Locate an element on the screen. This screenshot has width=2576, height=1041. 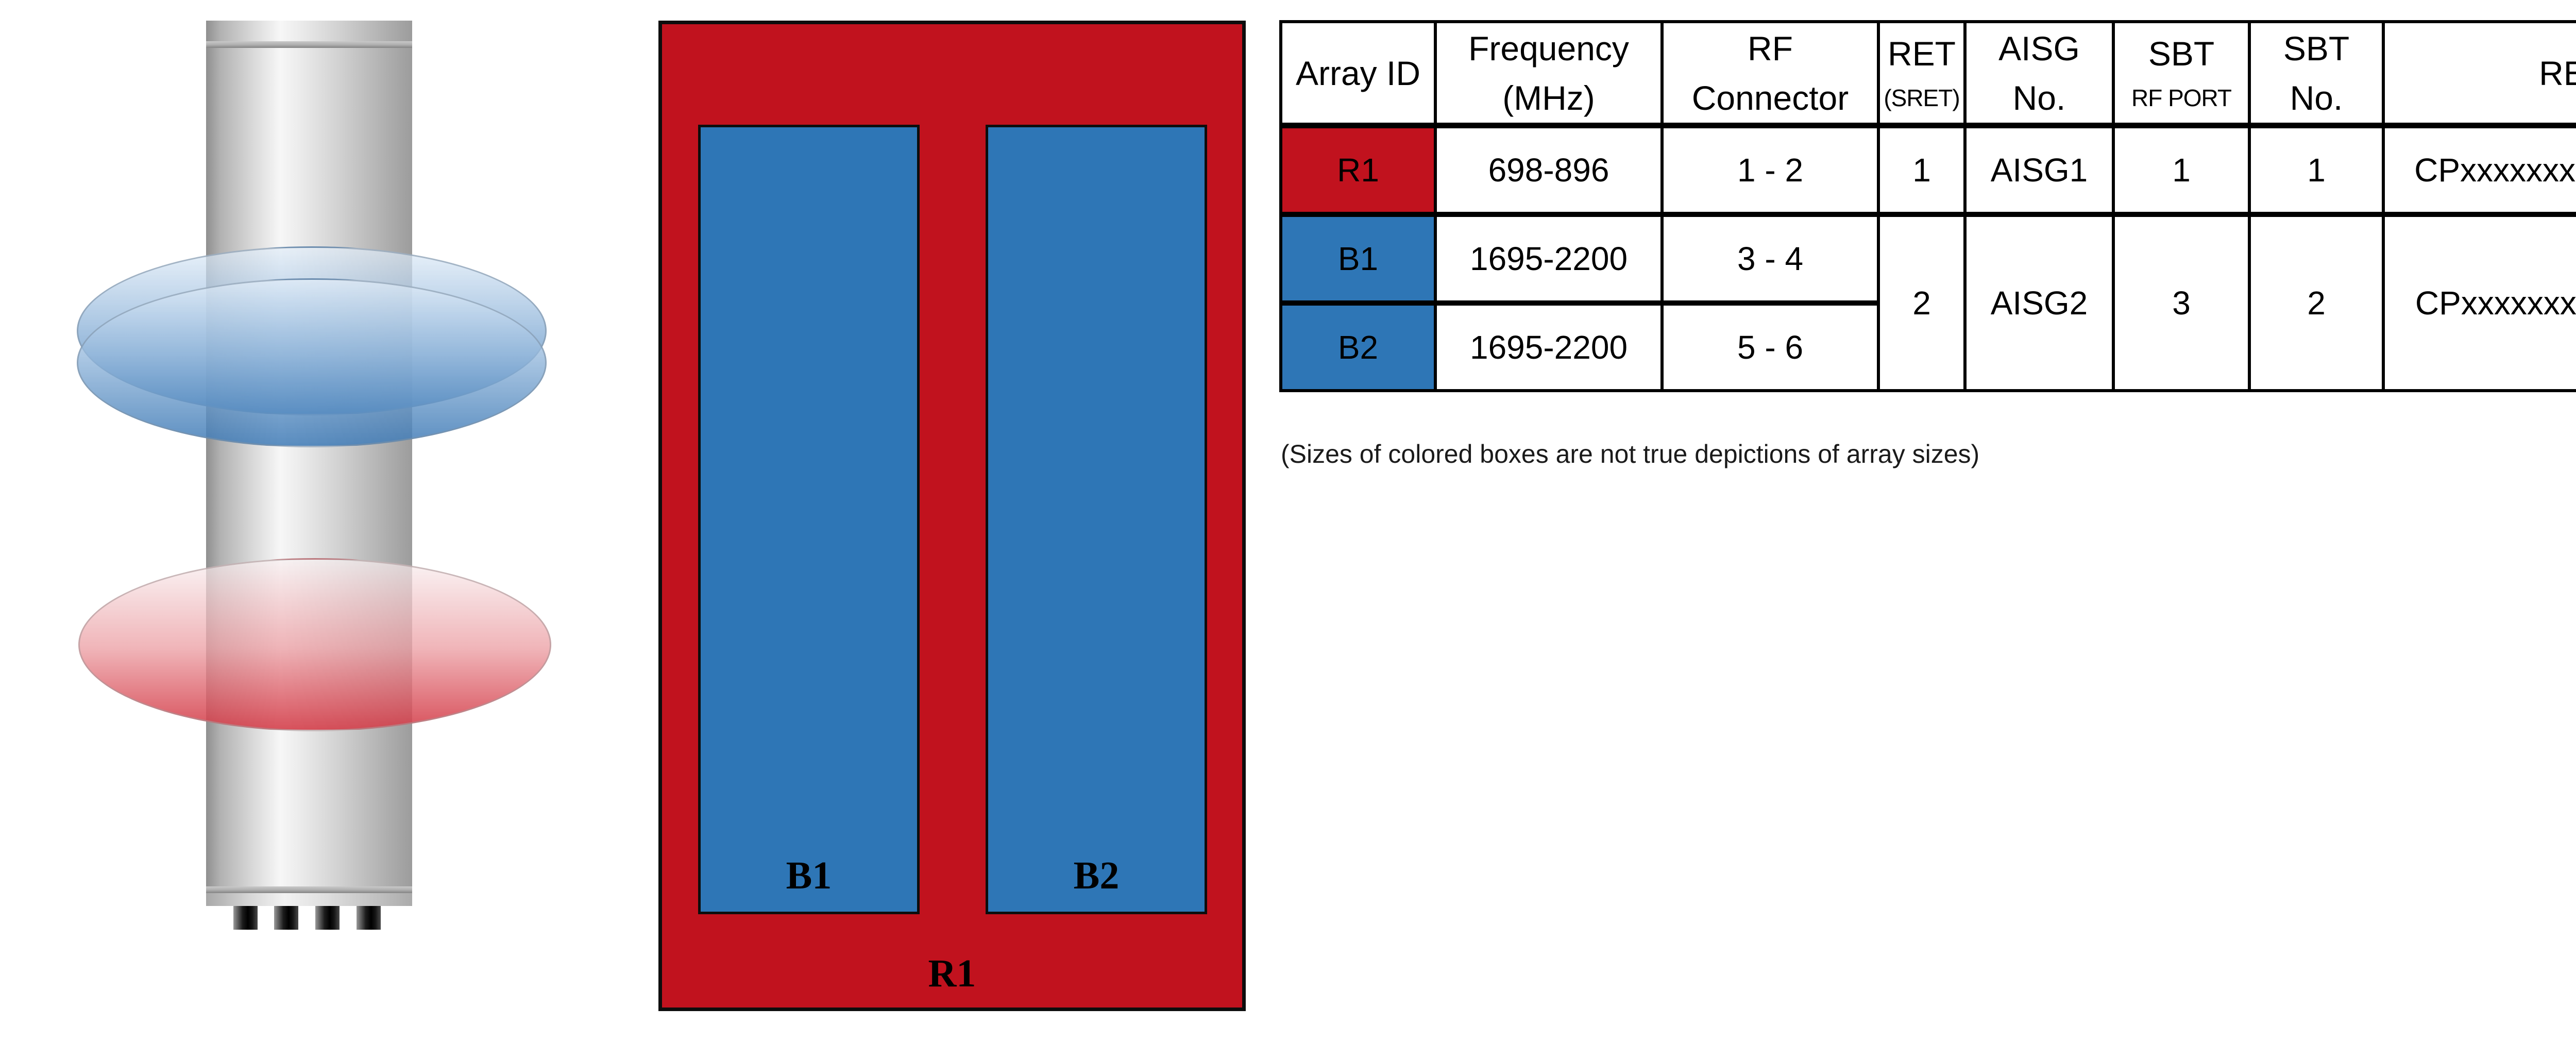
r1-label: R1 is located at coordinates (952, 973).